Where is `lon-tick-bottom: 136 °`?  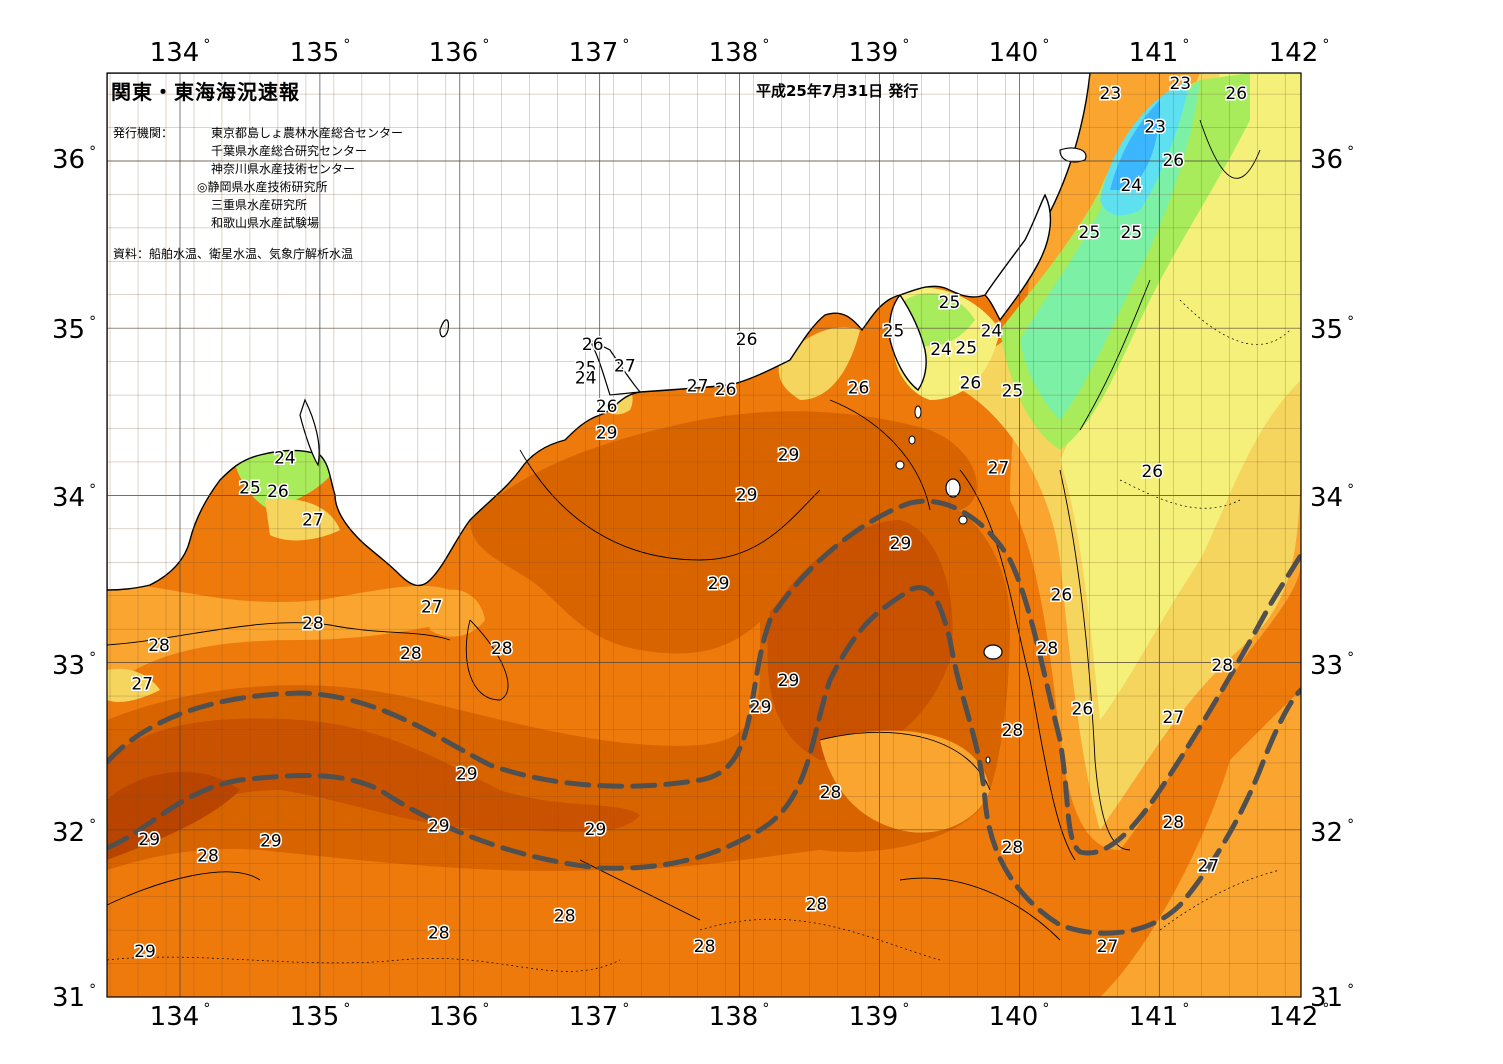 lon-tick-bottom: 136 ° is located at coordinates (459, 1016).